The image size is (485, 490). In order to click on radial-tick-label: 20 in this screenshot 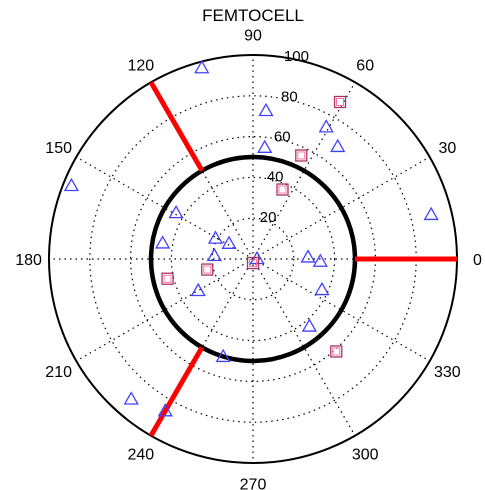, I will do `click(268, 217)`.